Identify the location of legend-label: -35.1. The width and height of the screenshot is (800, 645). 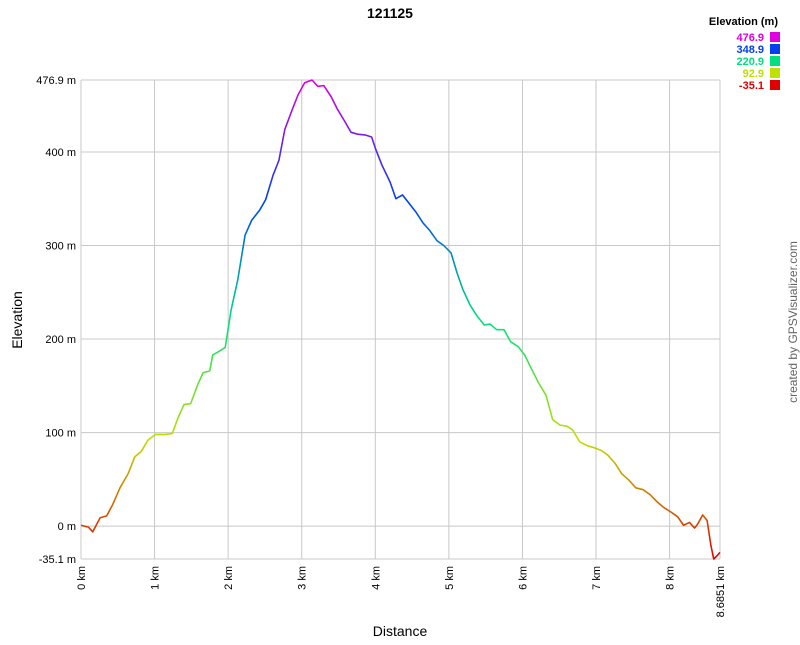
(751, 86).